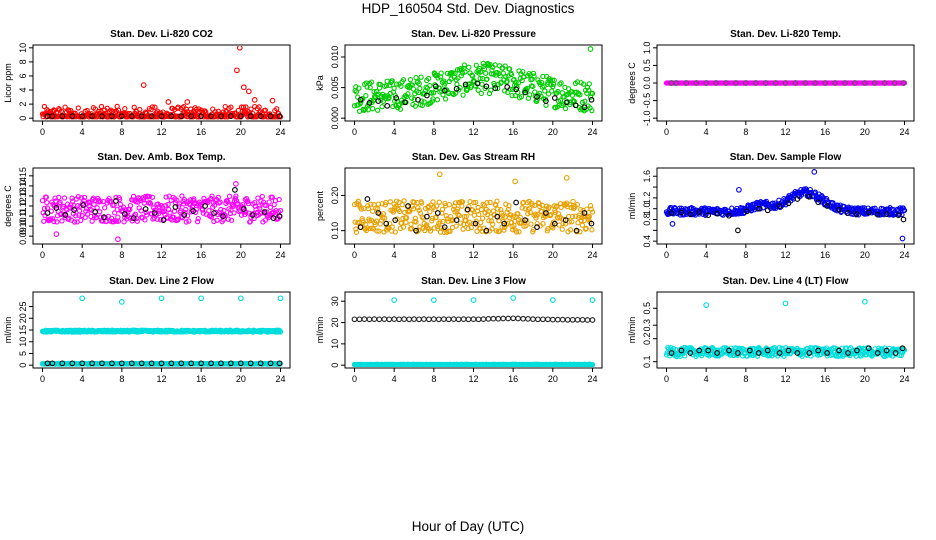 This screenshot has width=936, height=540. I want to click on y-tick-label: -1.0, so click(647, 118).